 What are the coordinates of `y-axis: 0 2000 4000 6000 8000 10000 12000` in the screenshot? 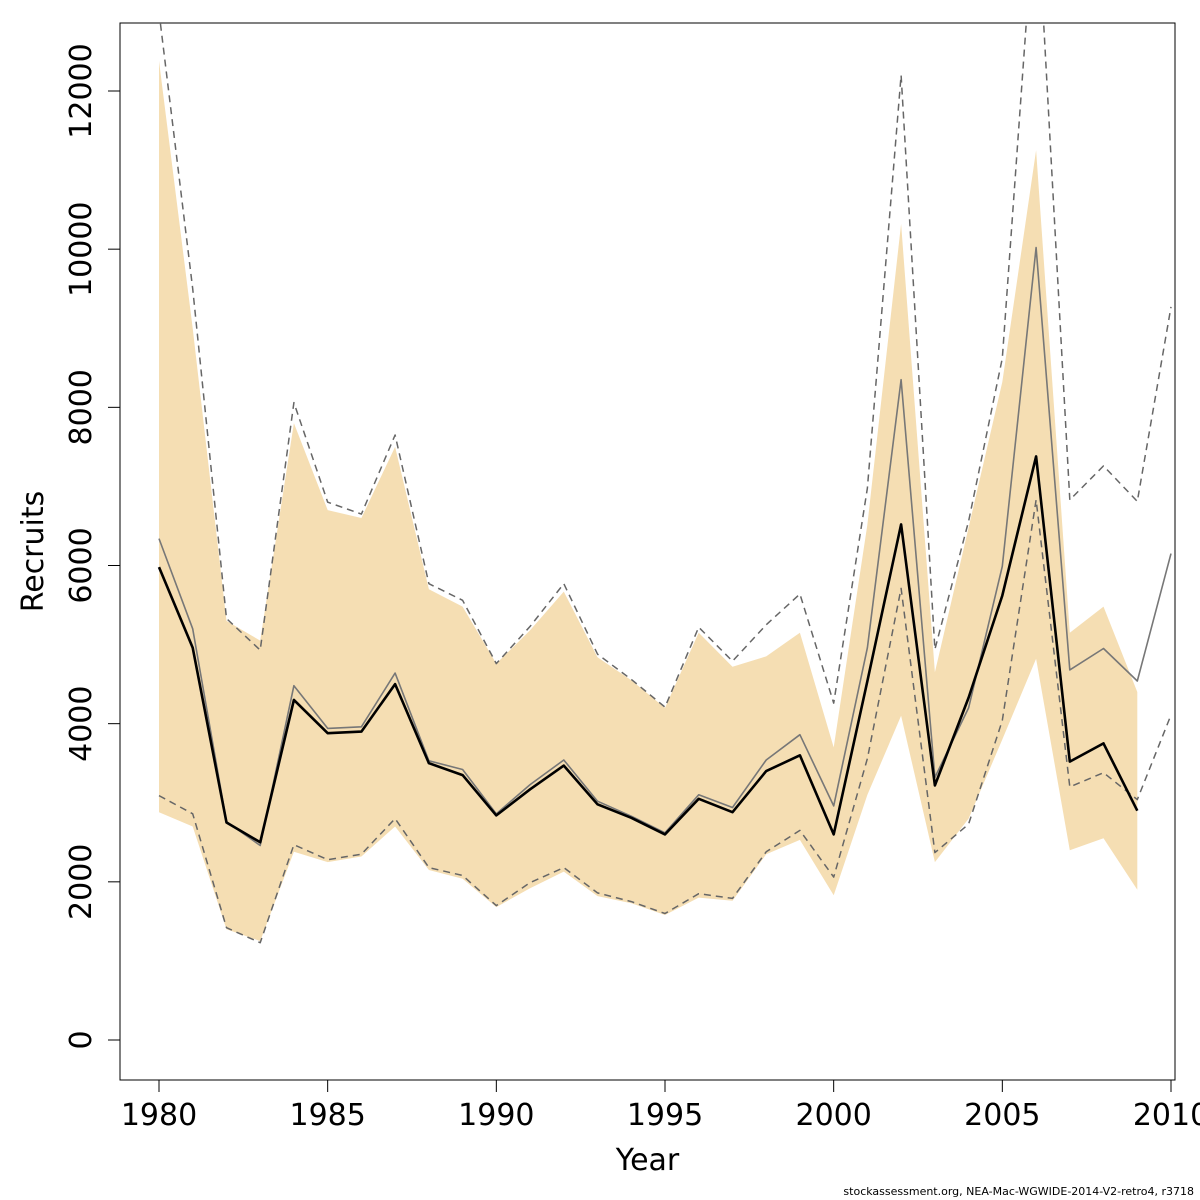 It's located at (92, 546).